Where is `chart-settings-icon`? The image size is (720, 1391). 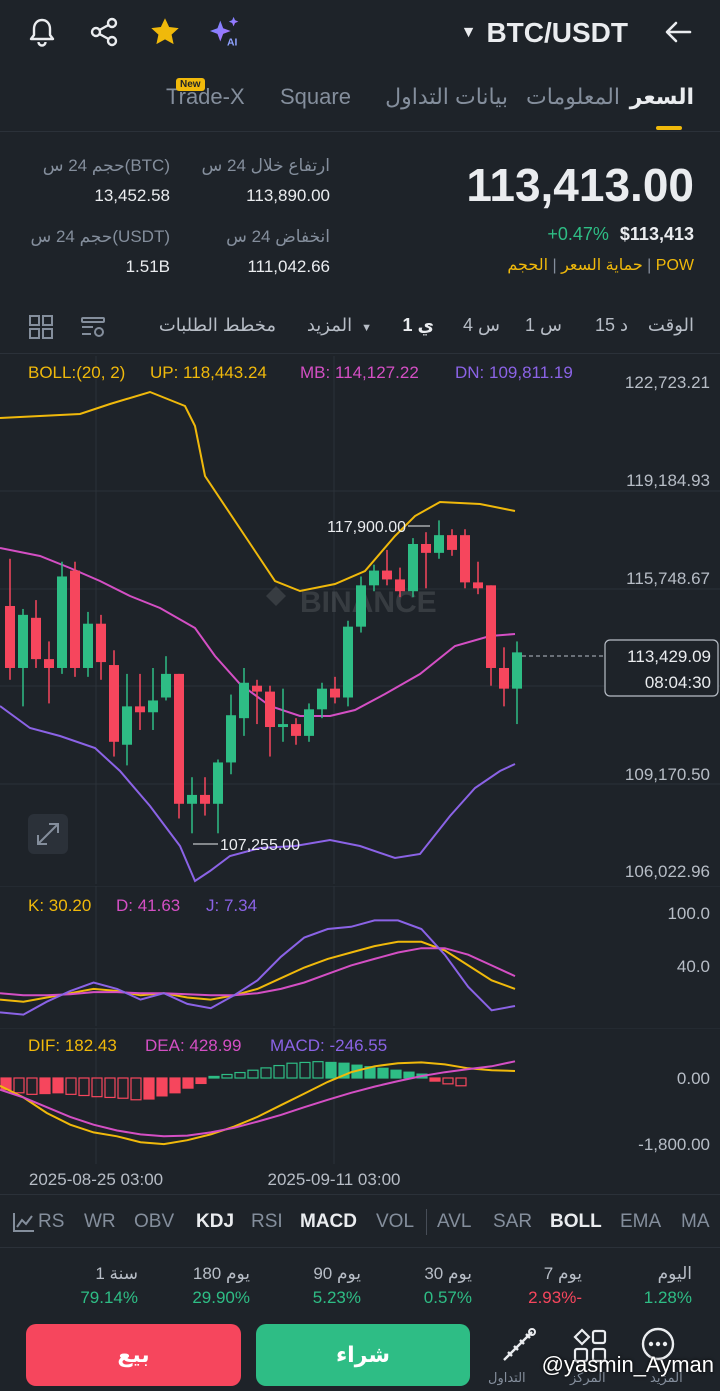
chart-settings-icon is located at coordinates (93, 329).